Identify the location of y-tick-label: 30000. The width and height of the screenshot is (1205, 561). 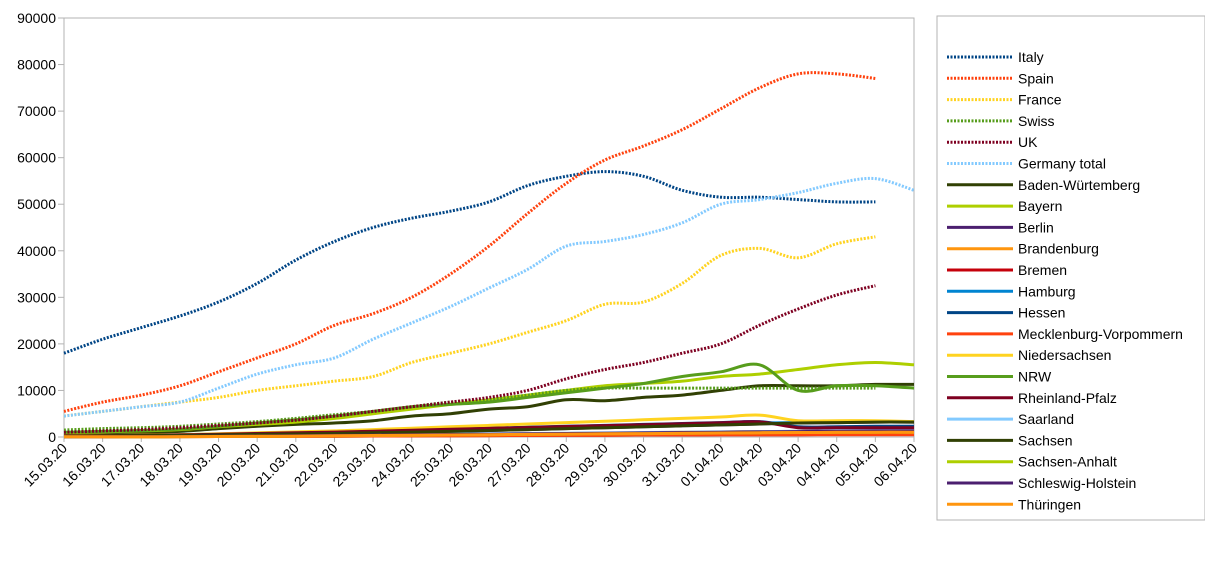
(36, 297).